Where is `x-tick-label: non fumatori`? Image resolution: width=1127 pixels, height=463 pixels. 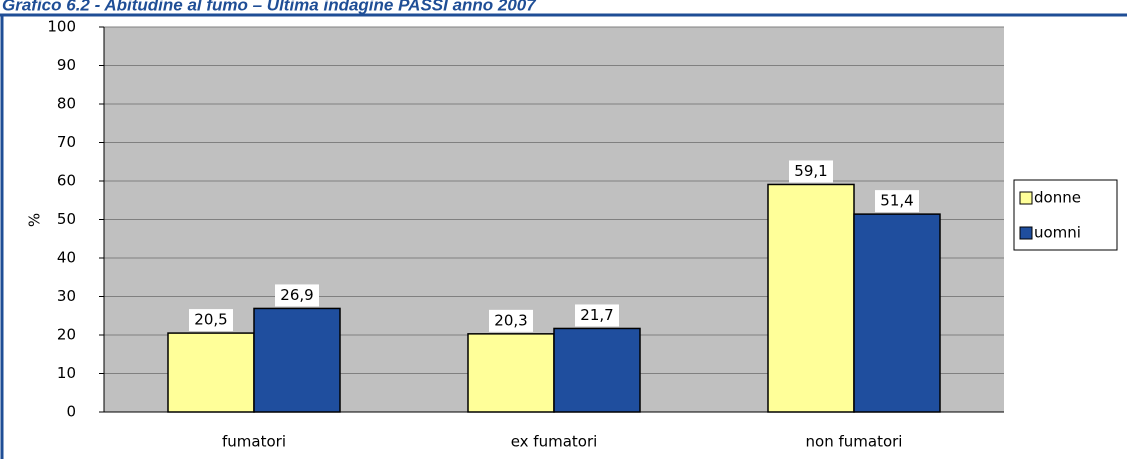
x-tick-label: non fumatori is located at coordinates (854, 442).